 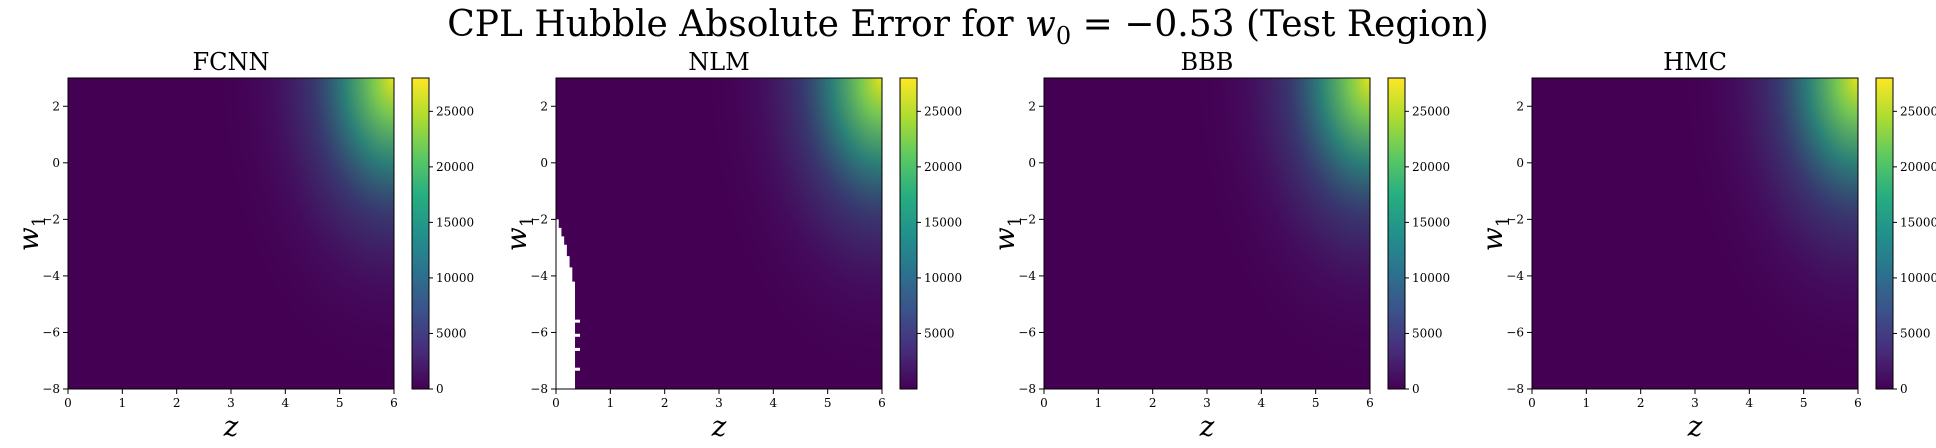 What do you see at coordinates (1040, 24) in the screenshot?
I see `figure-title-var: w` at bounding box center [1040, 24].